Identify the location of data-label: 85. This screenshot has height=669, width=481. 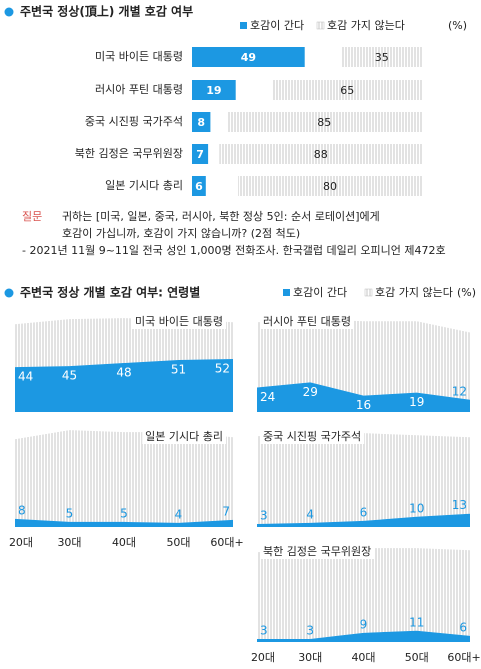
(324, 122).